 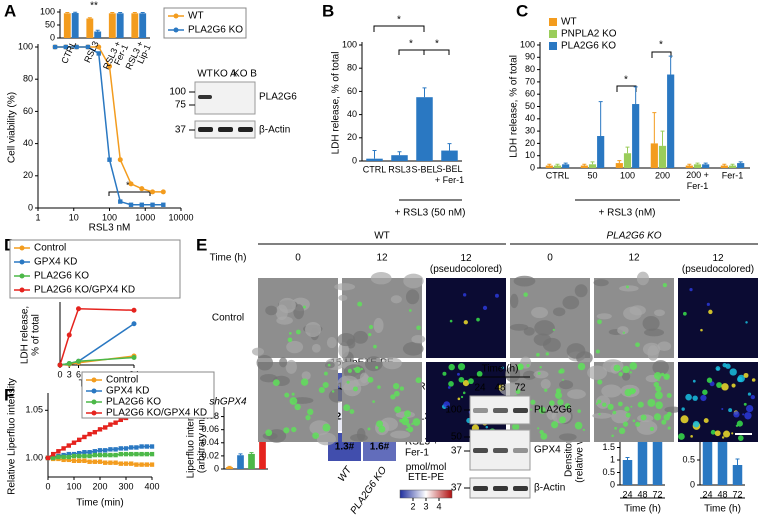 I want to click on y-axis-label: Liperfluo intensity(arbitrary units), so click(x=196, y=440).